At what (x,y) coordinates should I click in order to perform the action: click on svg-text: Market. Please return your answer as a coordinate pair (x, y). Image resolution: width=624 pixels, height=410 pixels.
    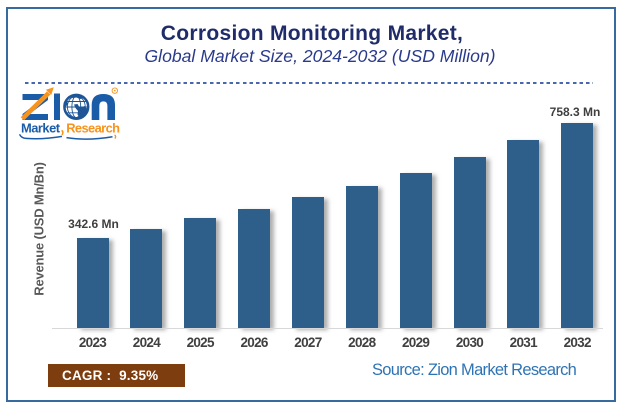
    Looking at the image, I should click on (41, 128).